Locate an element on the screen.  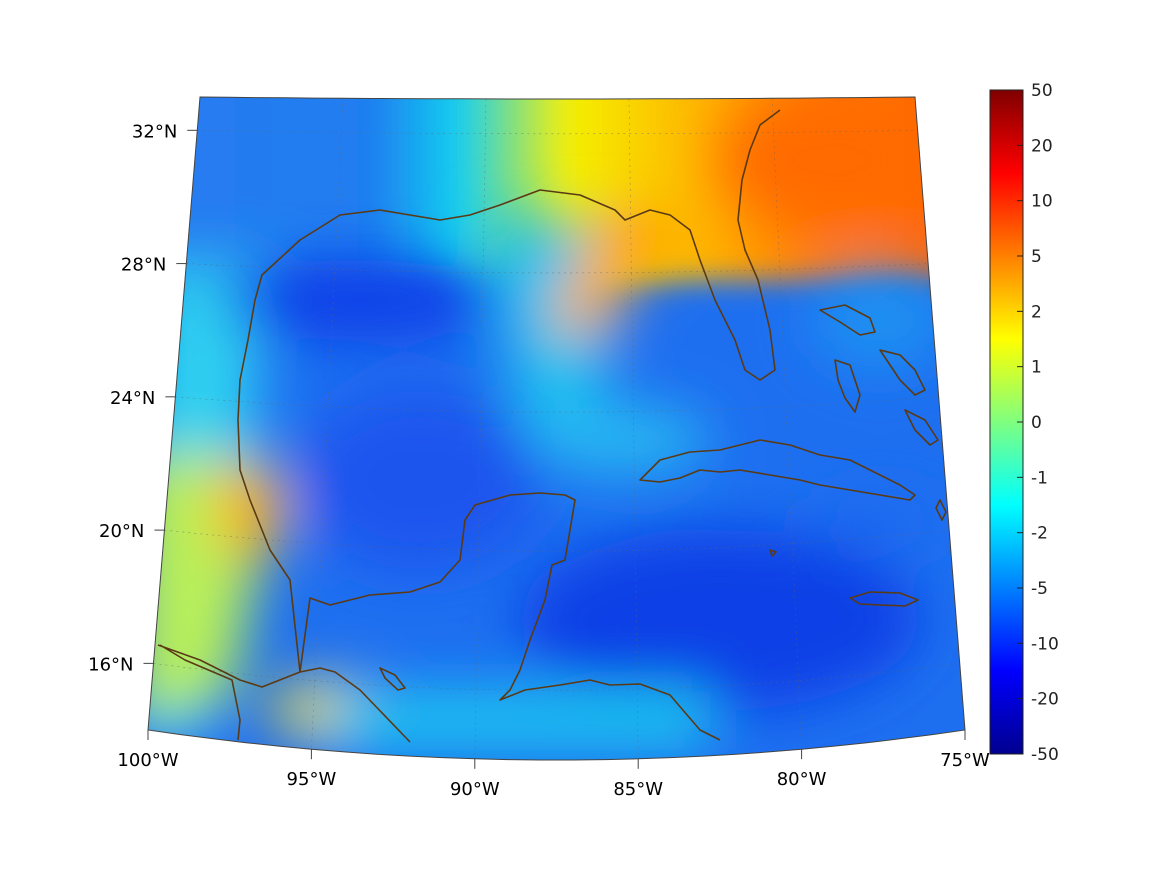
latitude-labels: 32°N 28°N 24°N 20°N 16°N is located at coordinates (143, 398).